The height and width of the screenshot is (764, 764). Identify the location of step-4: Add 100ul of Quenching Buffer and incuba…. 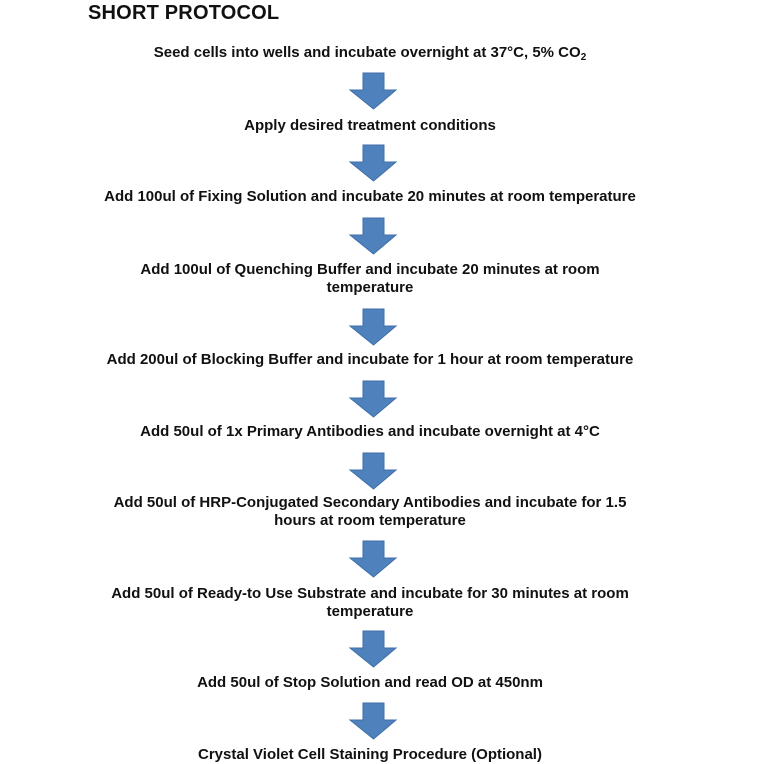
(370, 278).